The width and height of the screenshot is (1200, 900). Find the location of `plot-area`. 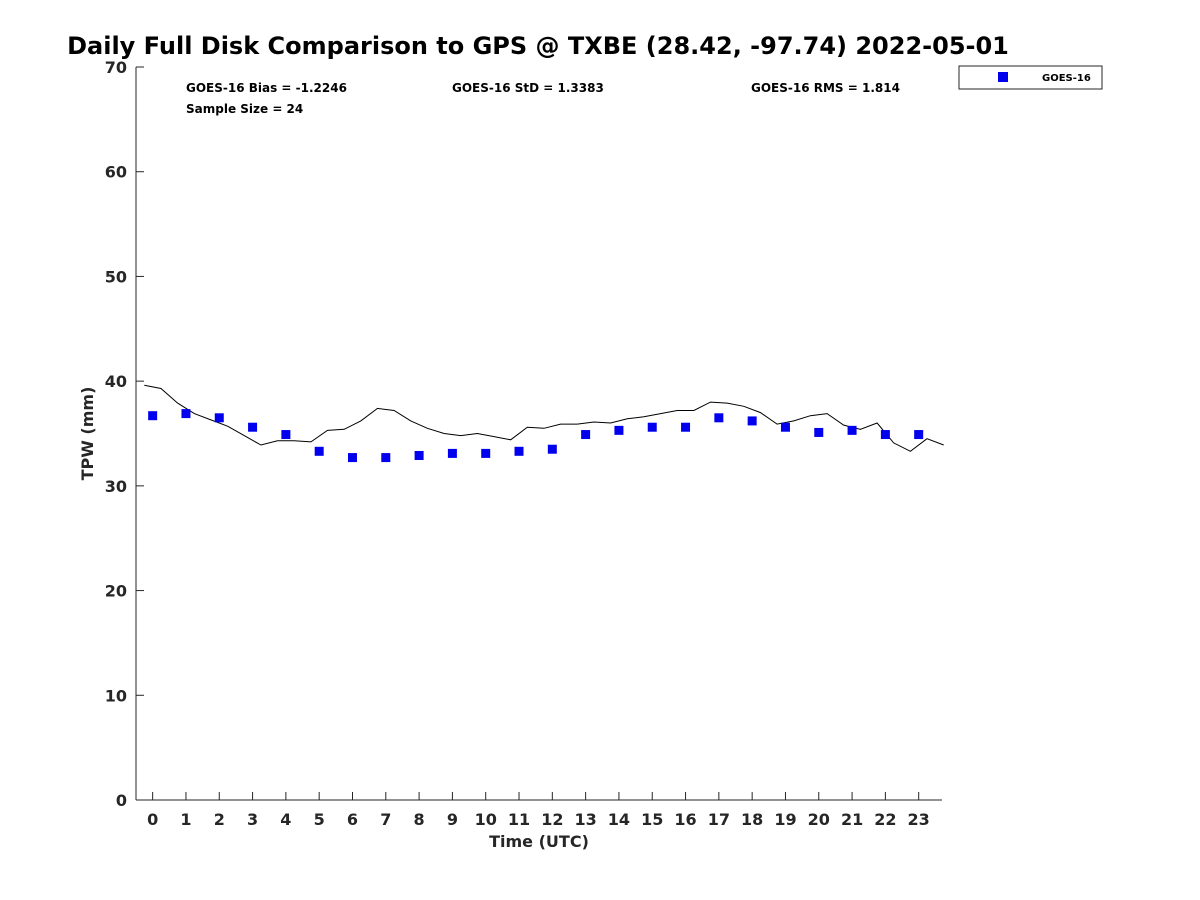

plot-area is located at coordinates (544, 423).